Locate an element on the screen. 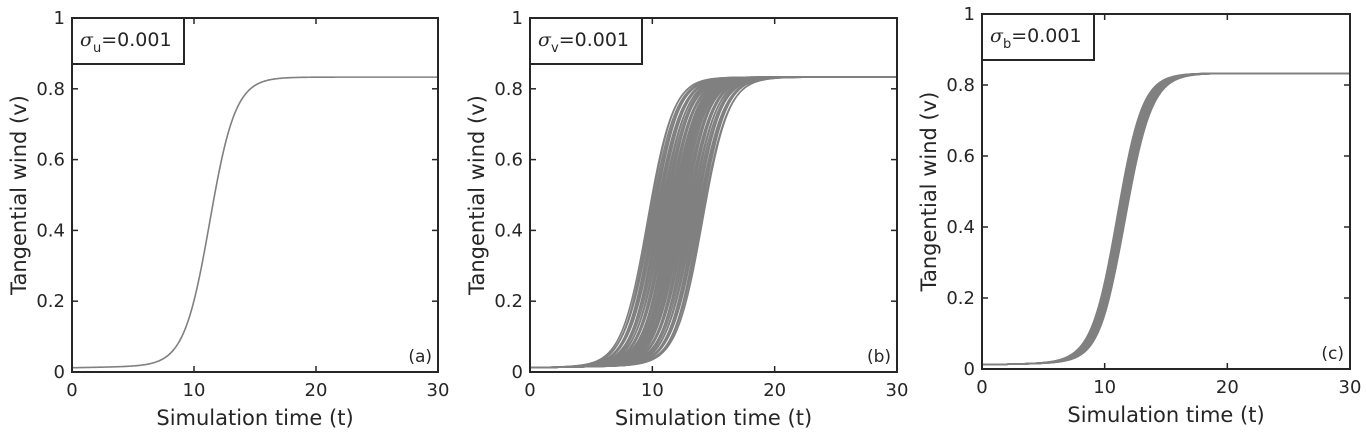 This screenshot has width=1366, height=443. panel-tag: (a) is located at coordinates (420, 357).